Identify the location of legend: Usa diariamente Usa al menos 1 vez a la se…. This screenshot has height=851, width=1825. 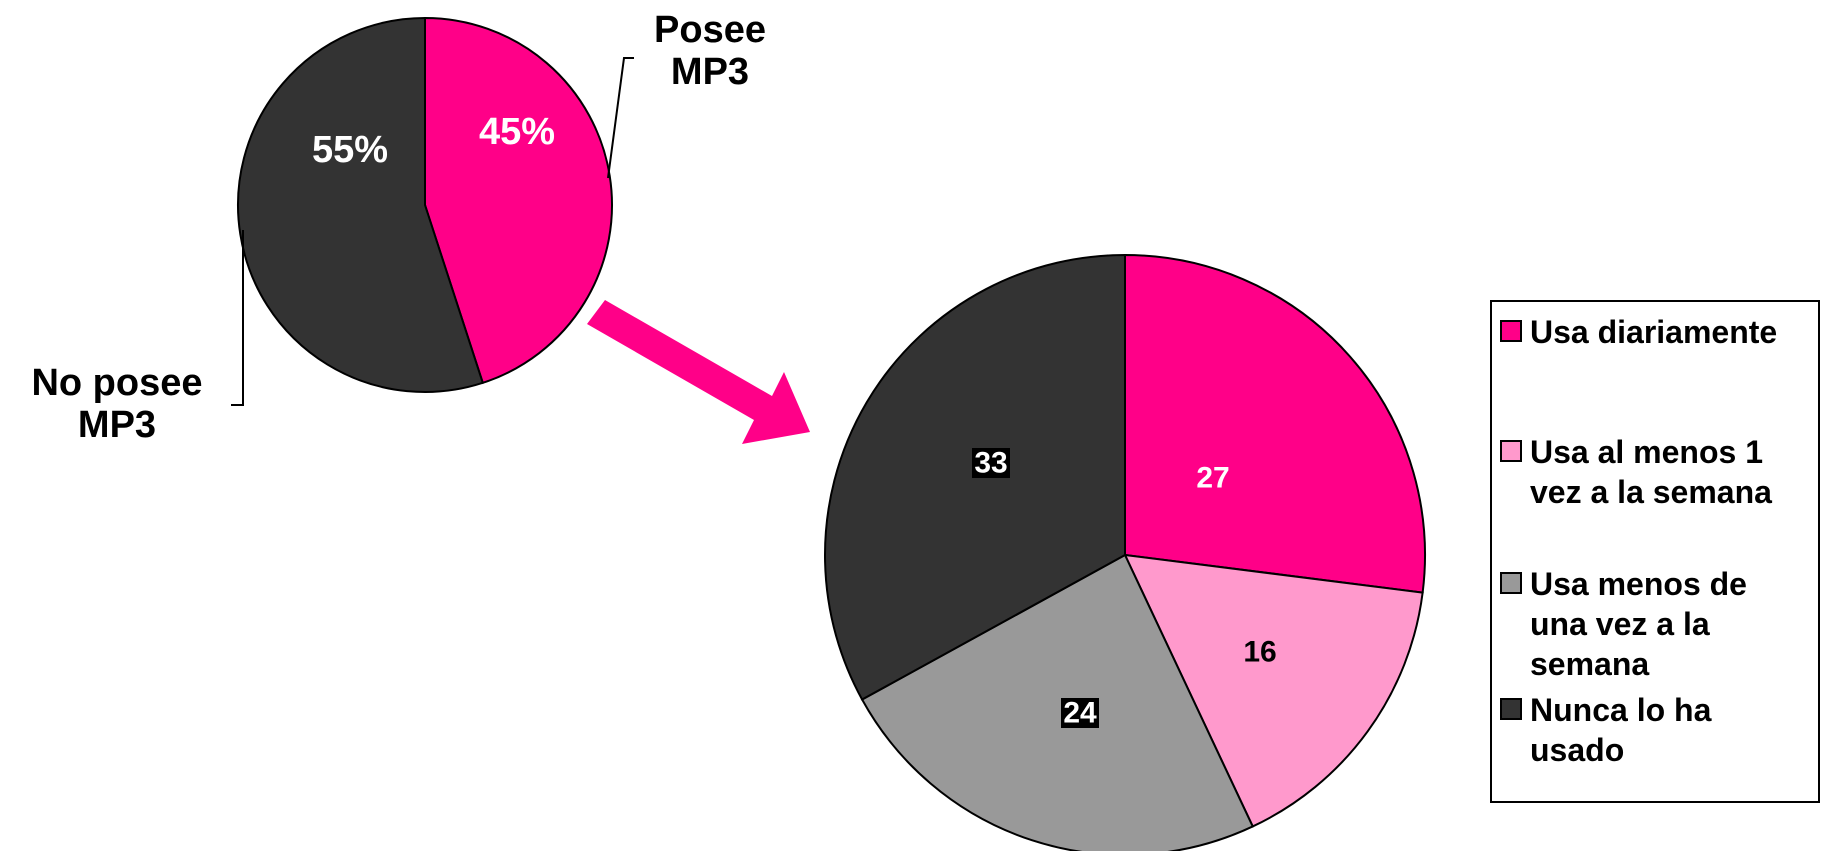
(1655, 551).